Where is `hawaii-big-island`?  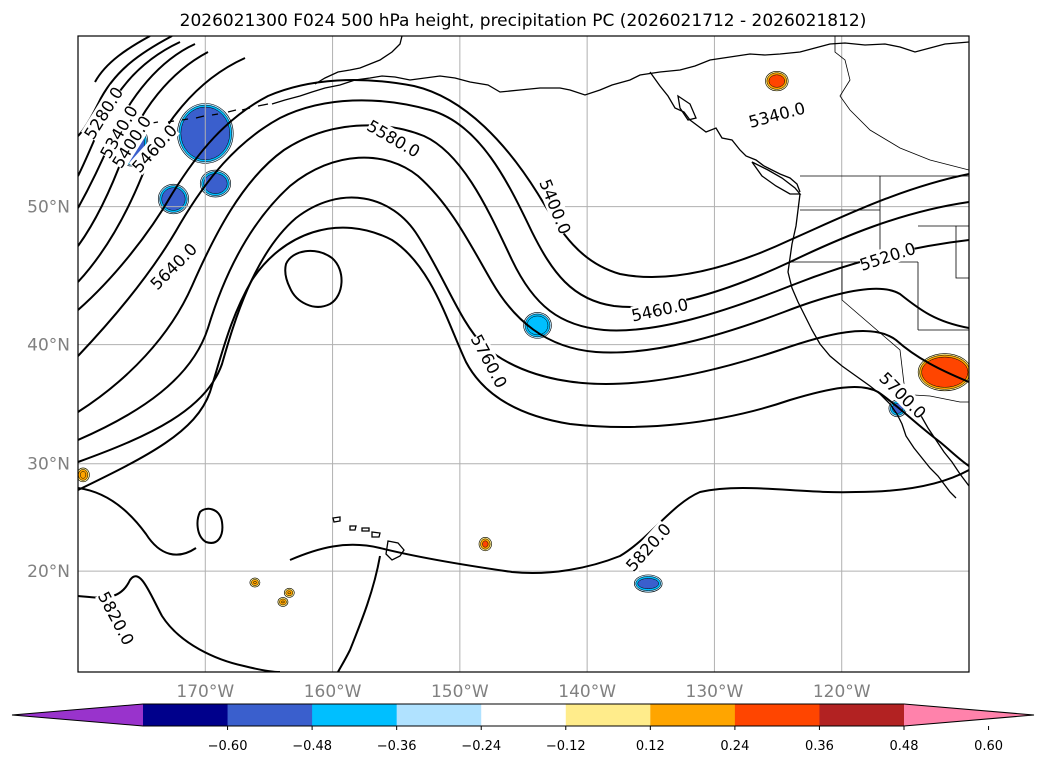 hawaii-big-island is located at coordinates (395, 550).